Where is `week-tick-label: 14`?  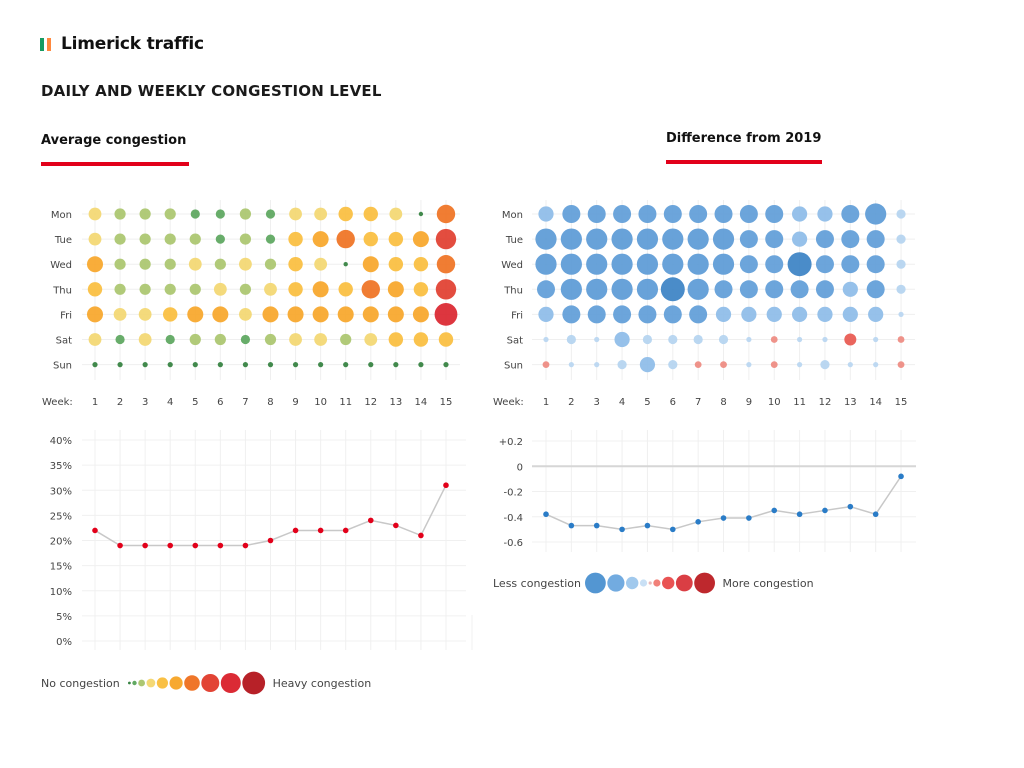
week-tick-label: 14 is located at coordinates (875, 402).